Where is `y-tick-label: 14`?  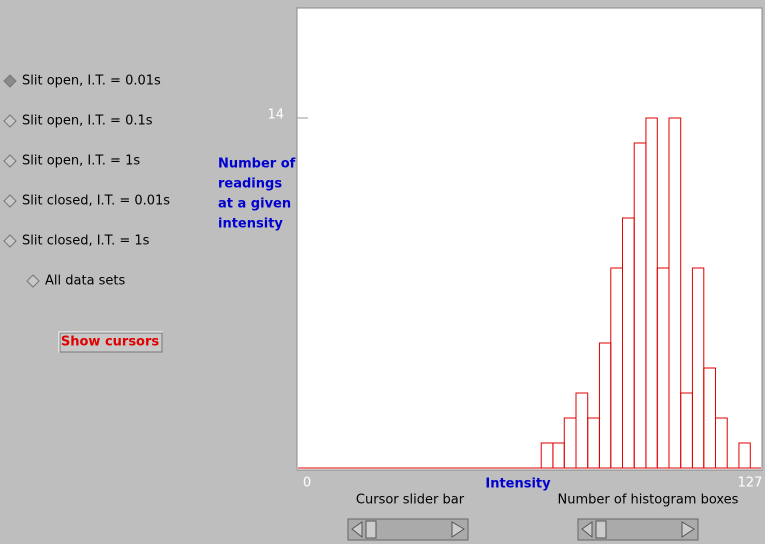
y-tick-label: 14 is located at coordinates (275, 115).